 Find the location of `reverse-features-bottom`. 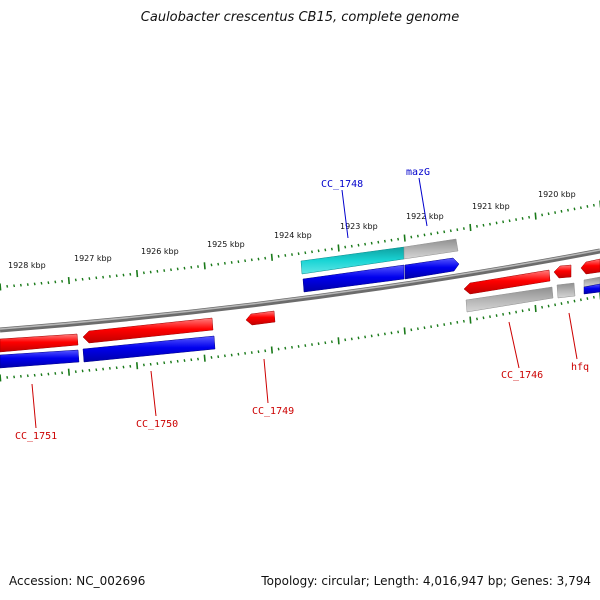

reverse-features-bottom is located at coordinates (138, 339).